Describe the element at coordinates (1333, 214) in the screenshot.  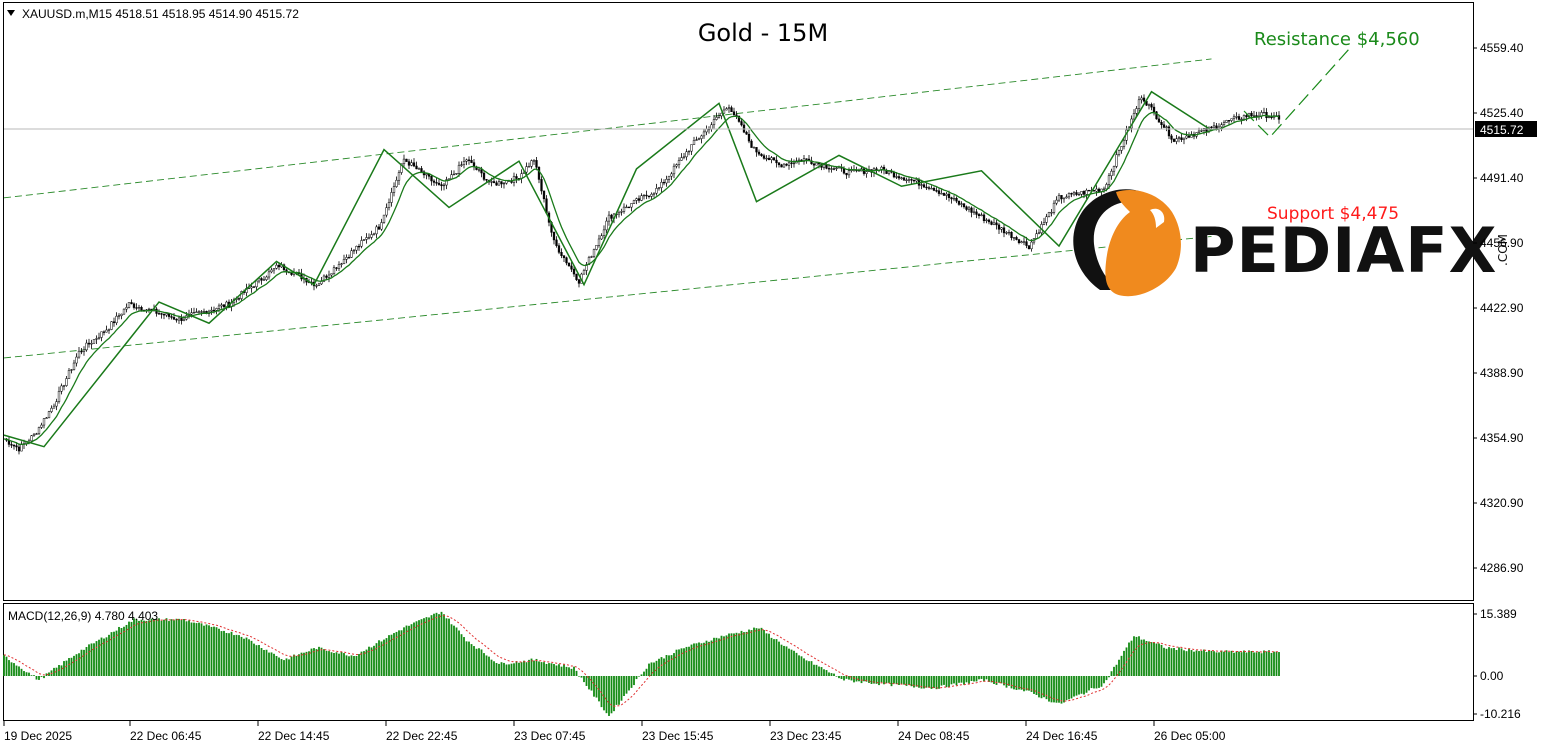
I see `support-label: Support $4,475` at that location.